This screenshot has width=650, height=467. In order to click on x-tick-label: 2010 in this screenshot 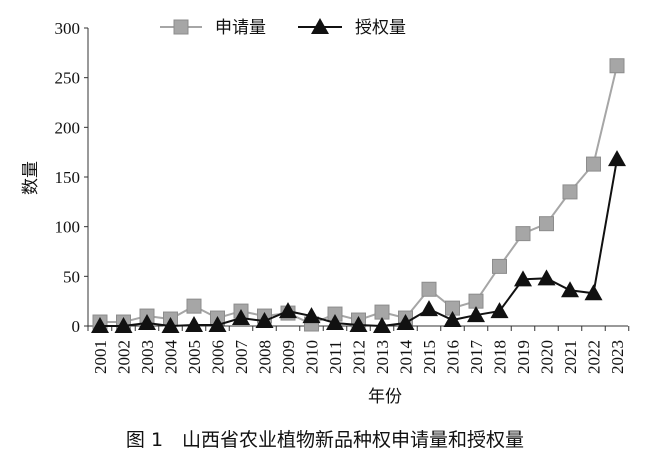, I will do `click(312, 357)`.